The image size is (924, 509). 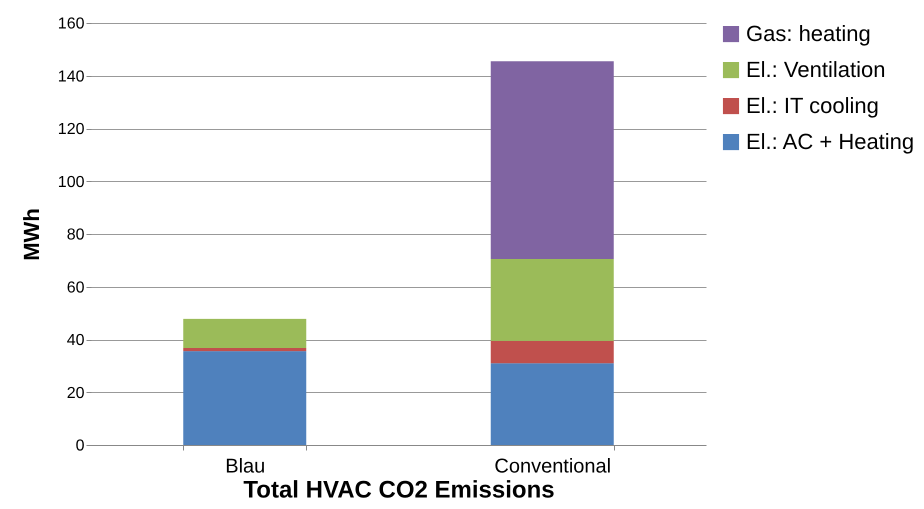 What do you see at coordinates (71, 24) in the screenshot?
I see `y-tick-label: 160` at bounding box center [71, 24].